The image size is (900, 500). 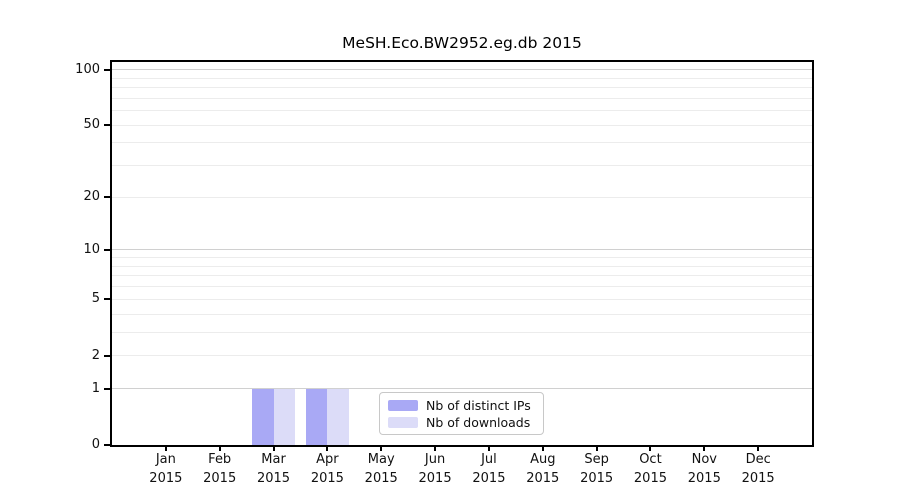 I want to click on y-tick-label: 10, so click(x=91, y=249).